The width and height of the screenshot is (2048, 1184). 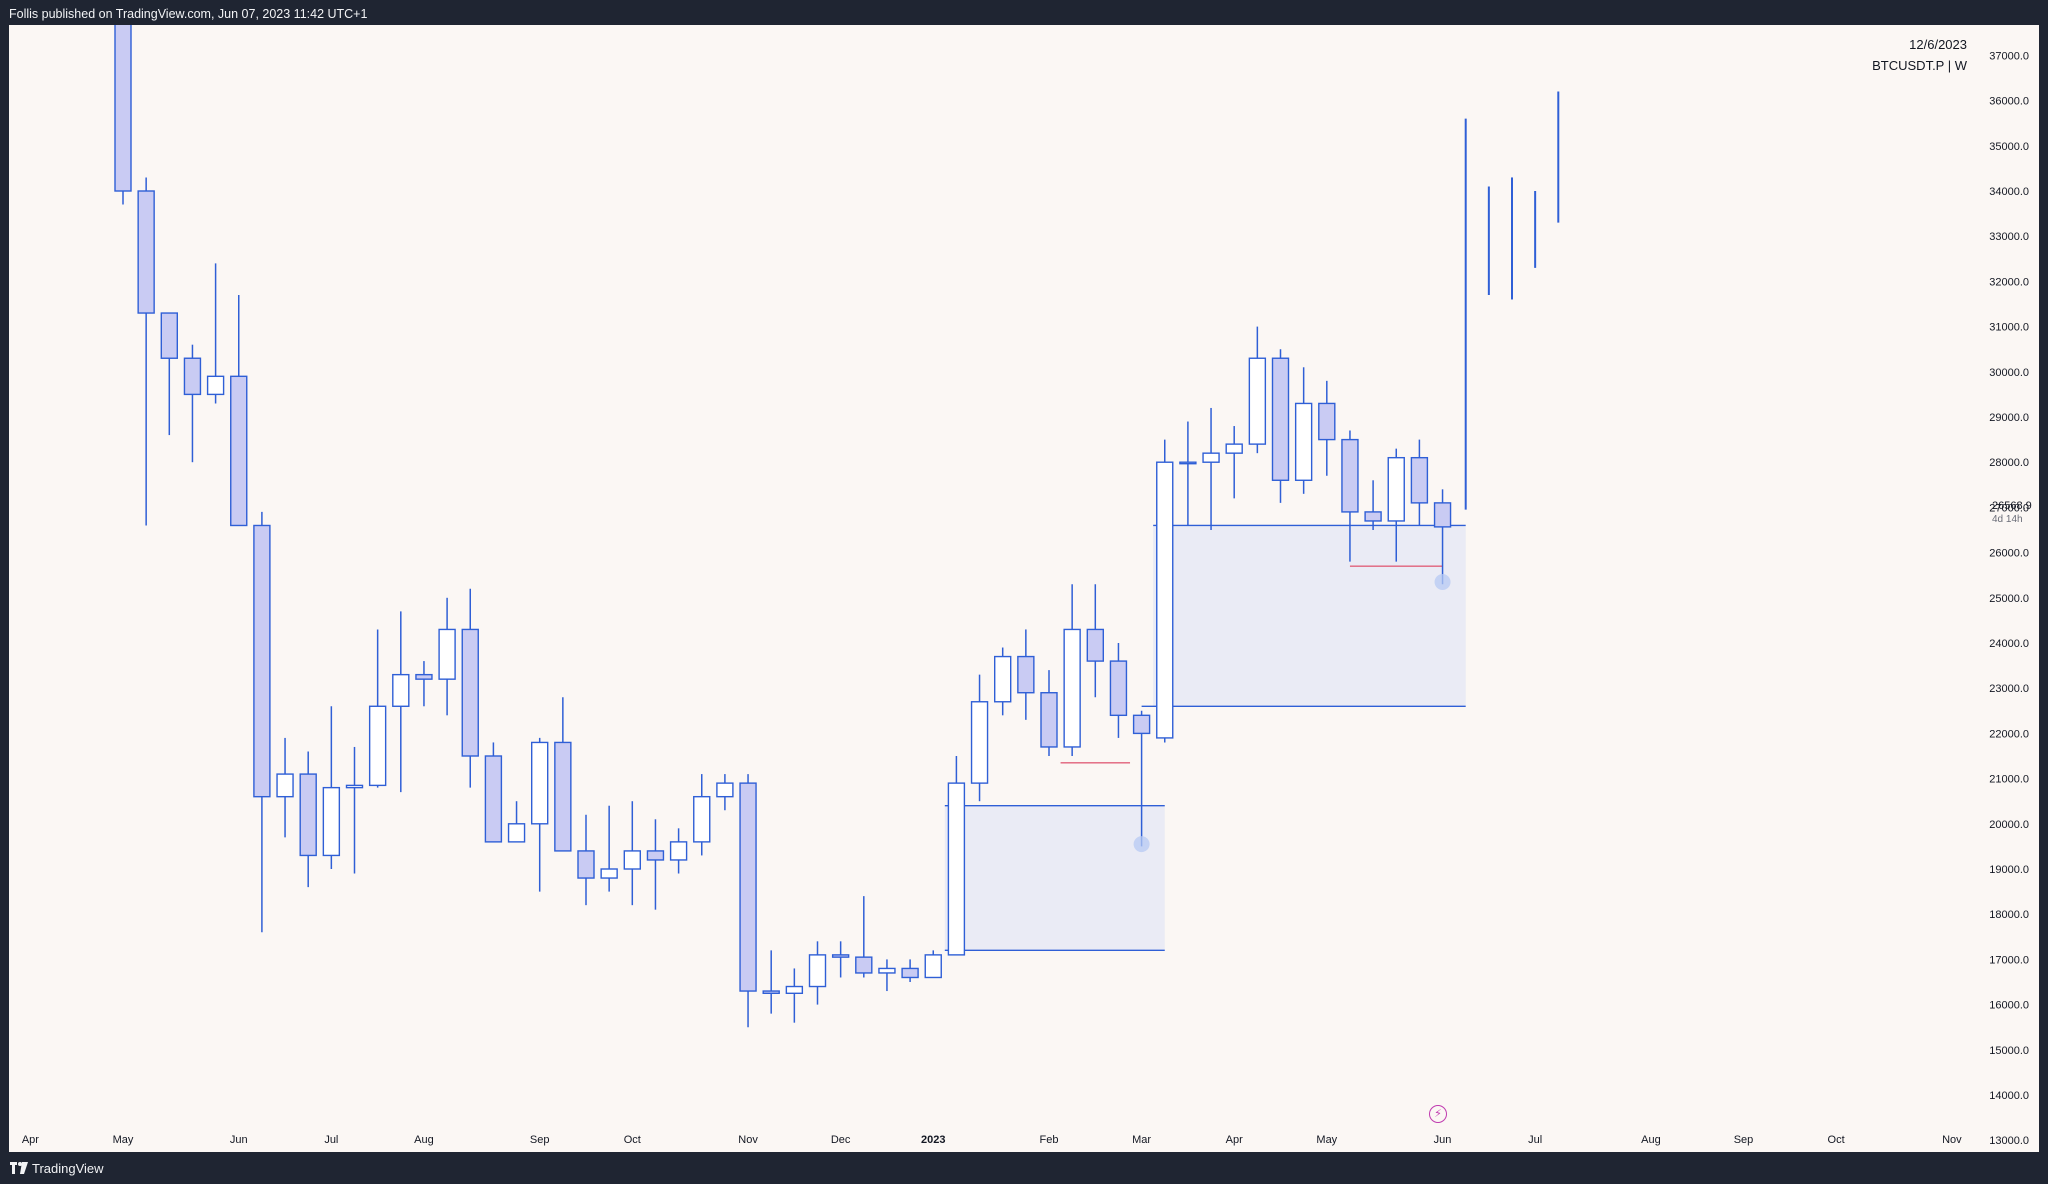 What do you see at coordinates (1938, 44) in the screenshot?
I see `legend-date: 12/6/2023` at bounding box center [1938, 44].